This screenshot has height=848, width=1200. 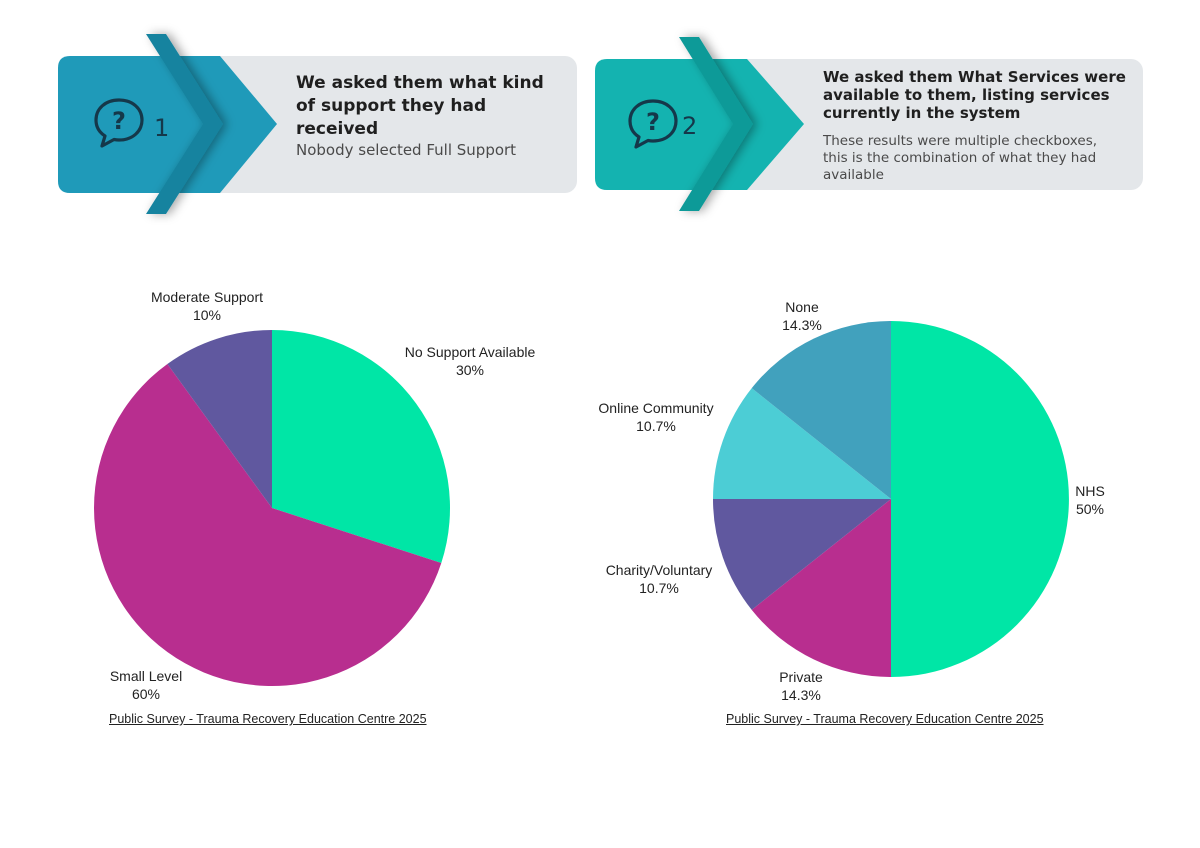 I want to click on slice-label: Small Level, so click(x=146, y=676).